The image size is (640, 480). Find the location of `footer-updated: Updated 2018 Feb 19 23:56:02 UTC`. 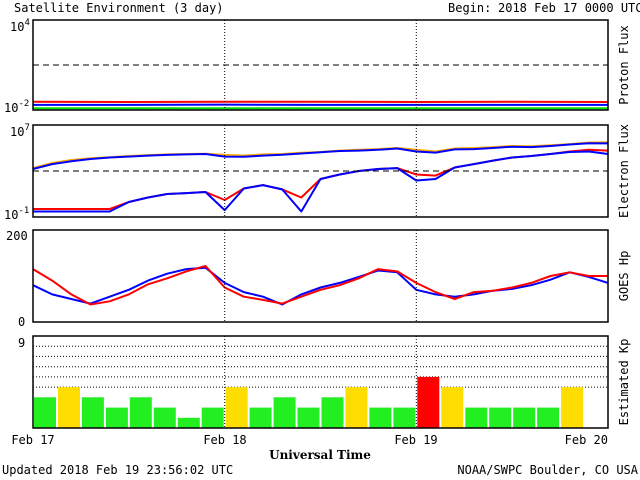

footer-updated: Updated 2018 Feb 19 23:56:02 UTC is located at coordinates (117, 470).